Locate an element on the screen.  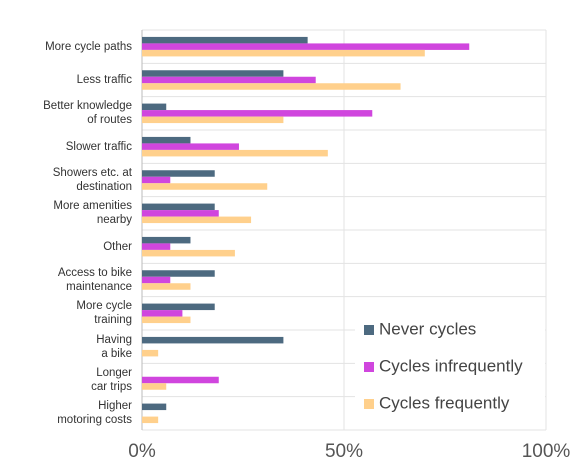
y-tick-label: Slower traffic is located at coordinates (98, 146).